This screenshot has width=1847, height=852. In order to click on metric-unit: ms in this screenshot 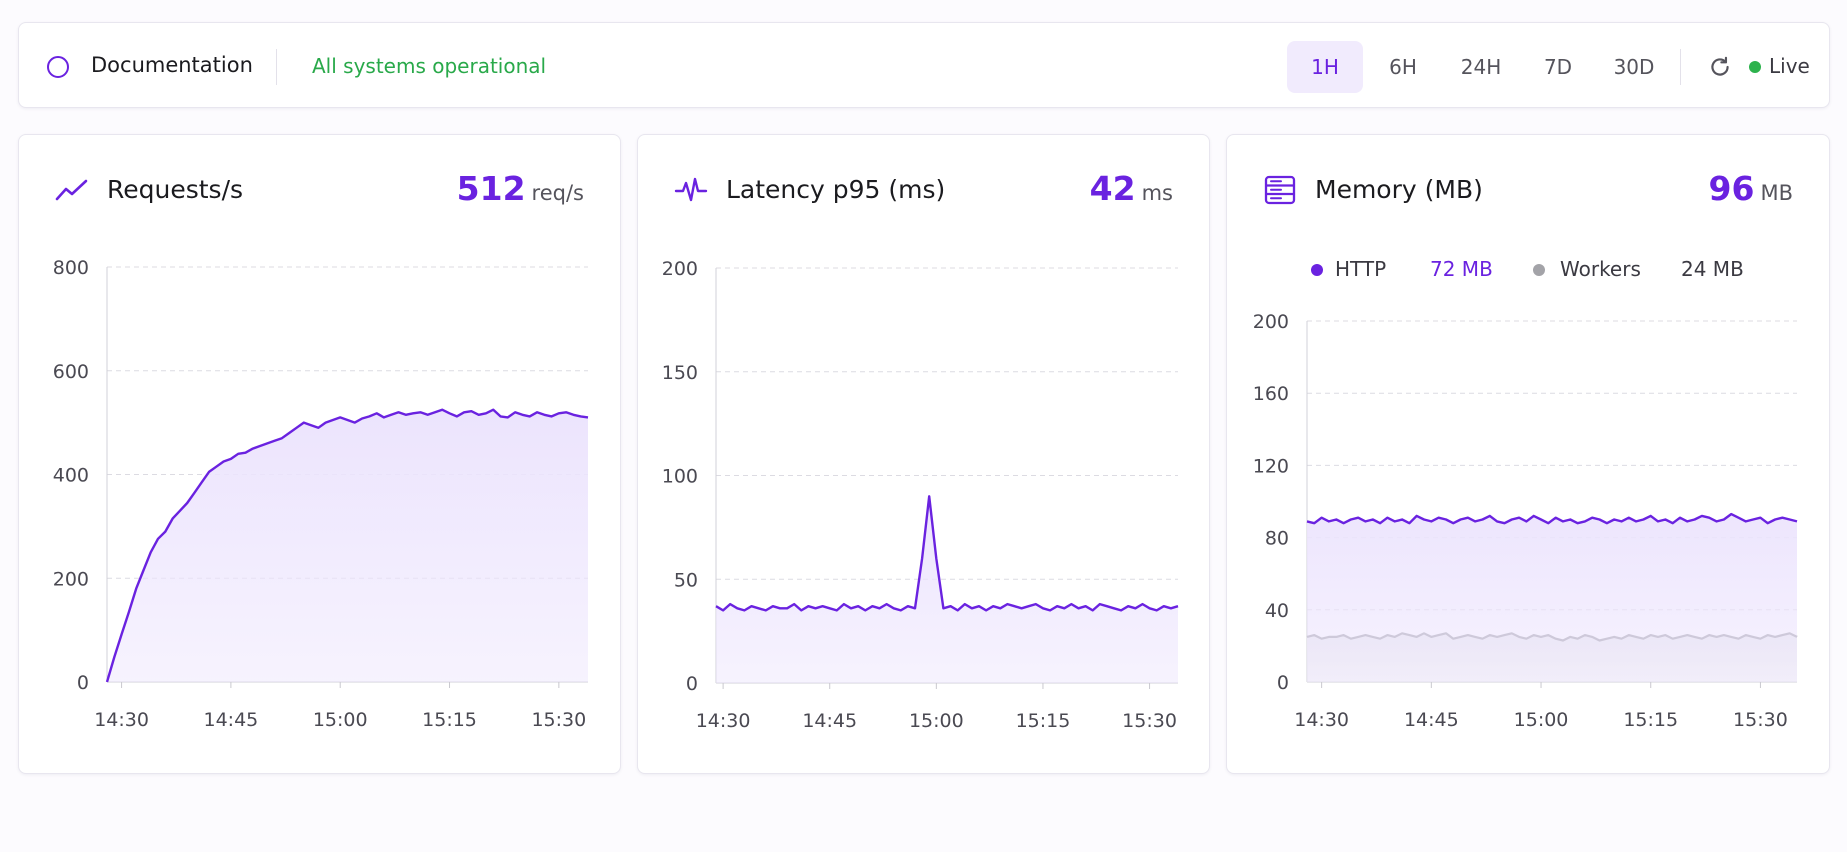, I will do `click(1157, 193)`.